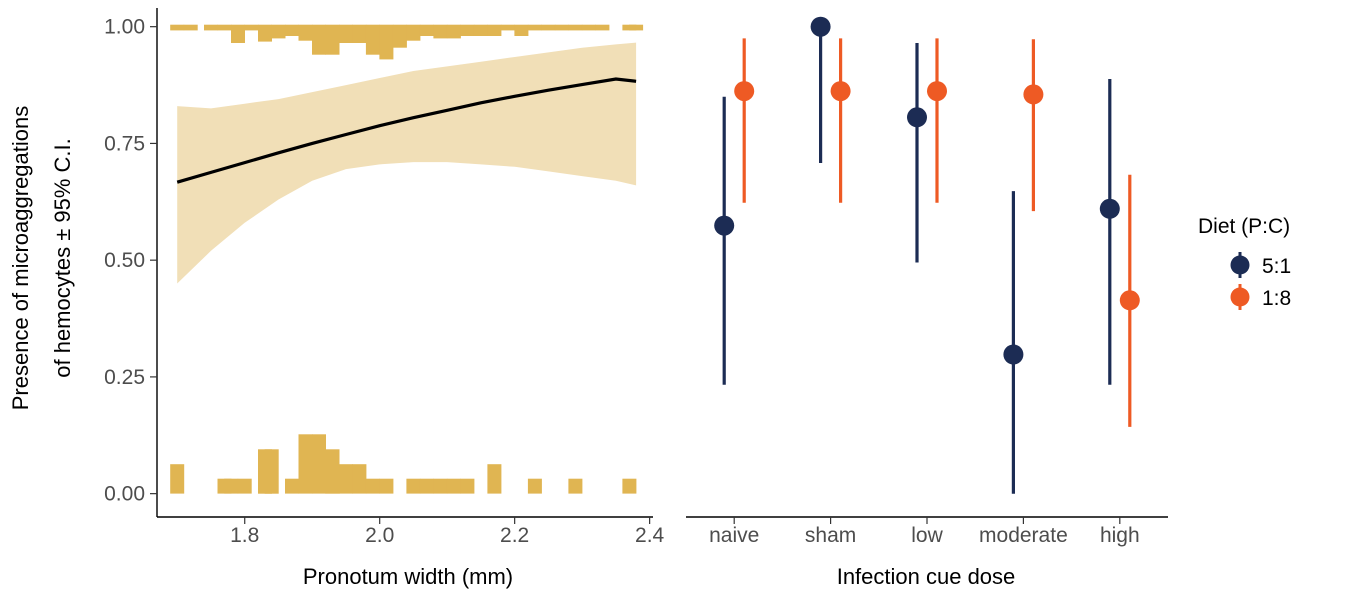 This screenshot has height=594, width=1354. What do you see at coordinates (734, 535) in the screenshot?
I see `dose-label-naive: naive` at bounding box center [734, 535].